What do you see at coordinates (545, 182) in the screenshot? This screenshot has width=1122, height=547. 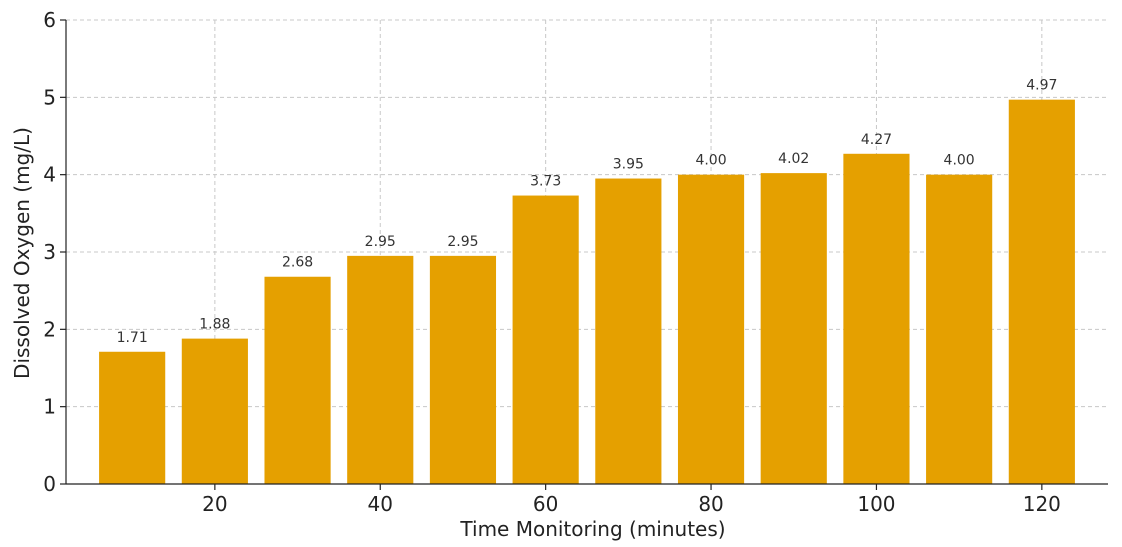 I see `bar-value-label: 3.73` at bounding box center [545, 182].